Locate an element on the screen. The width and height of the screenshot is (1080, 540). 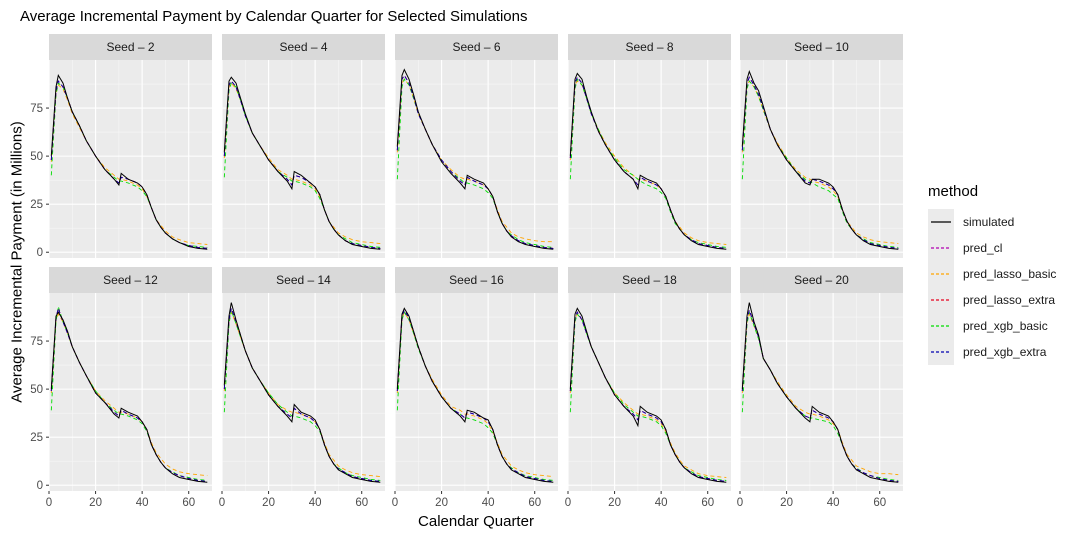
legend-item-pred_xgb_extra: pred_xgb_extra is located at coordinates (998, 352).